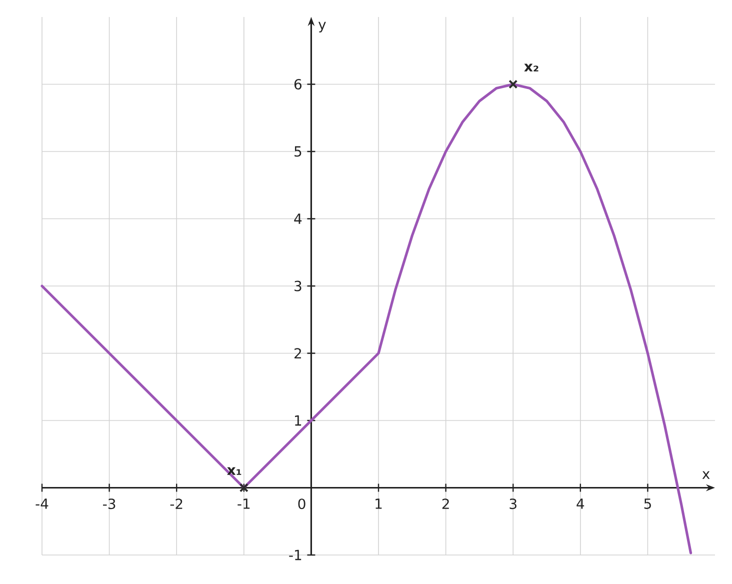 The width and height of the screenshot is (732, 584). I want to click on y-tick-label: 6, so click(298, 84).